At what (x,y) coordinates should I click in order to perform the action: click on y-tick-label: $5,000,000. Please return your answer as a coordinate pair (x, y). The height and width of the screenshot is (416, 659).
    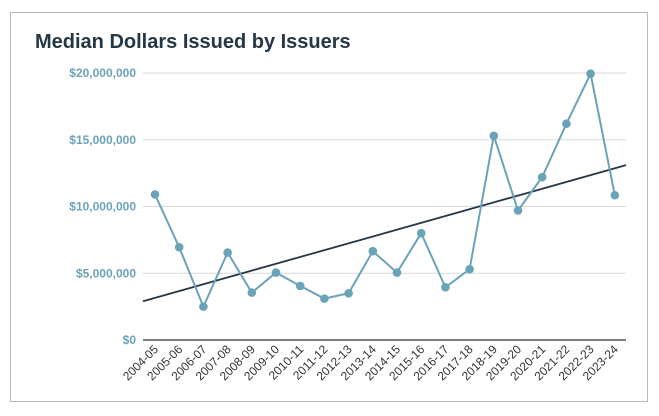
    Looking at the image, I should click on (106, 273).